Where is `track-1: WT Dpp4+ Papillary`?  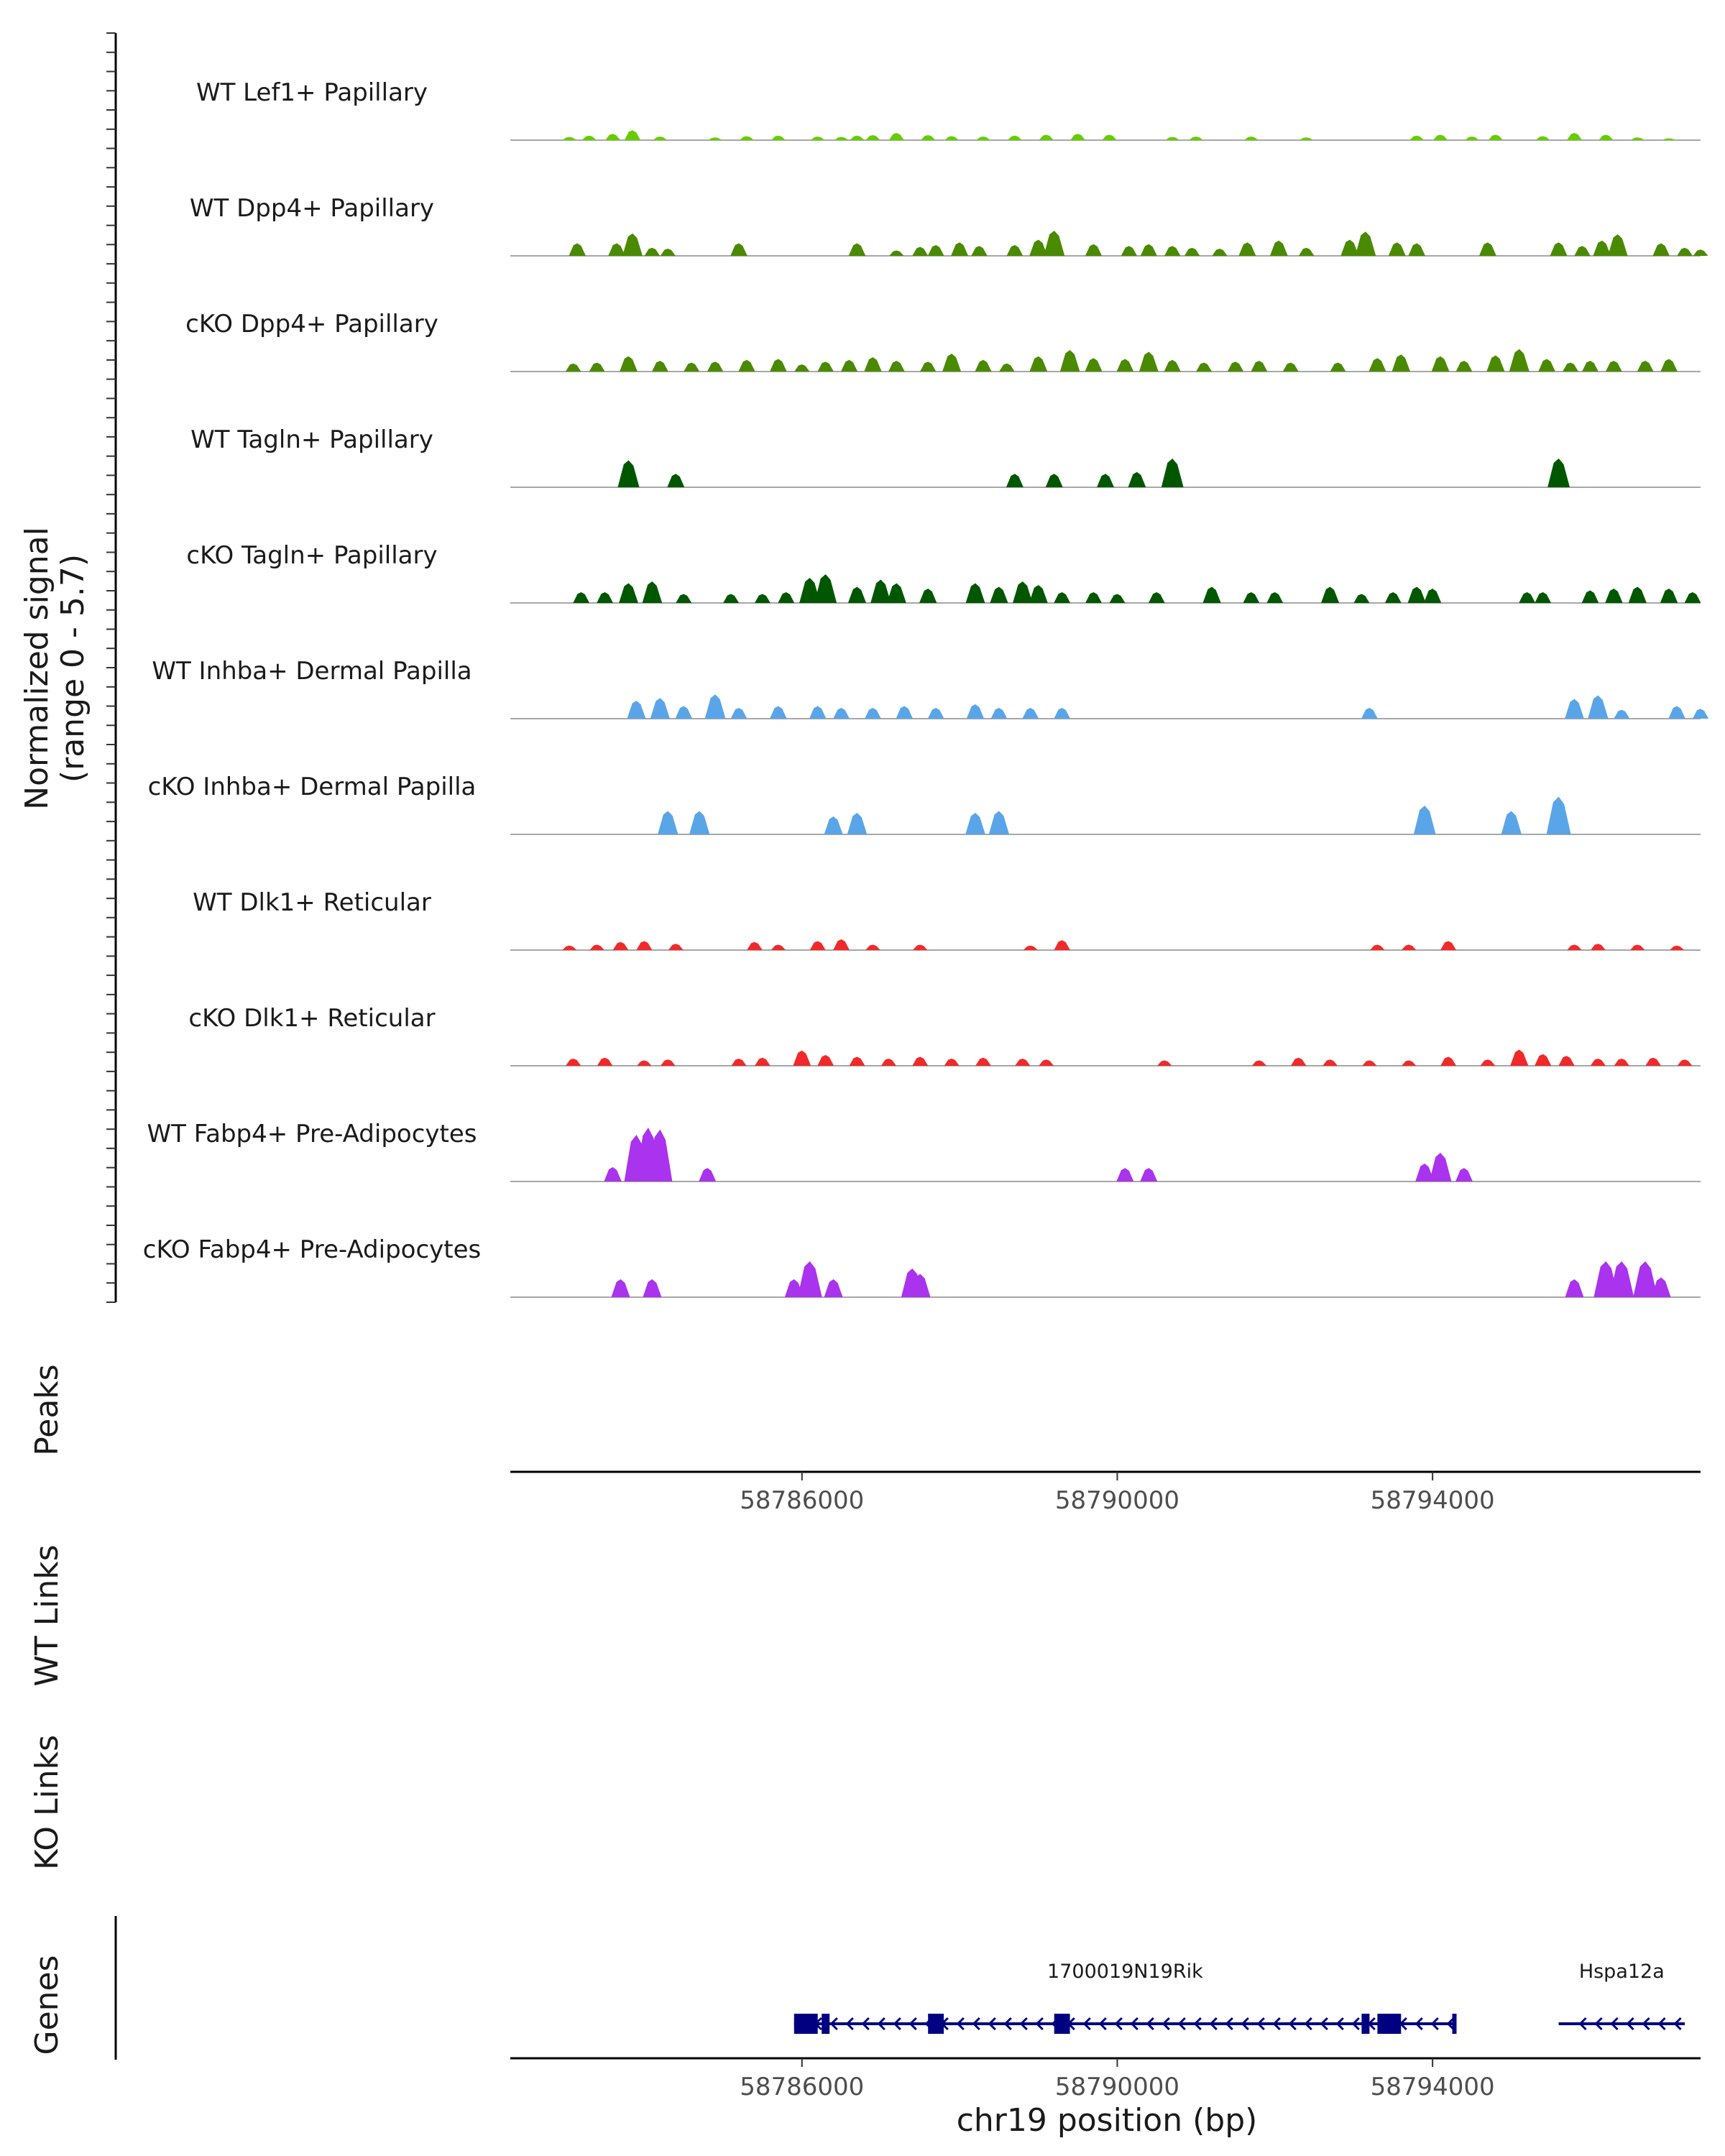 track-1: WT Dpp4+ Papillary is located at coordinates (949, 225).